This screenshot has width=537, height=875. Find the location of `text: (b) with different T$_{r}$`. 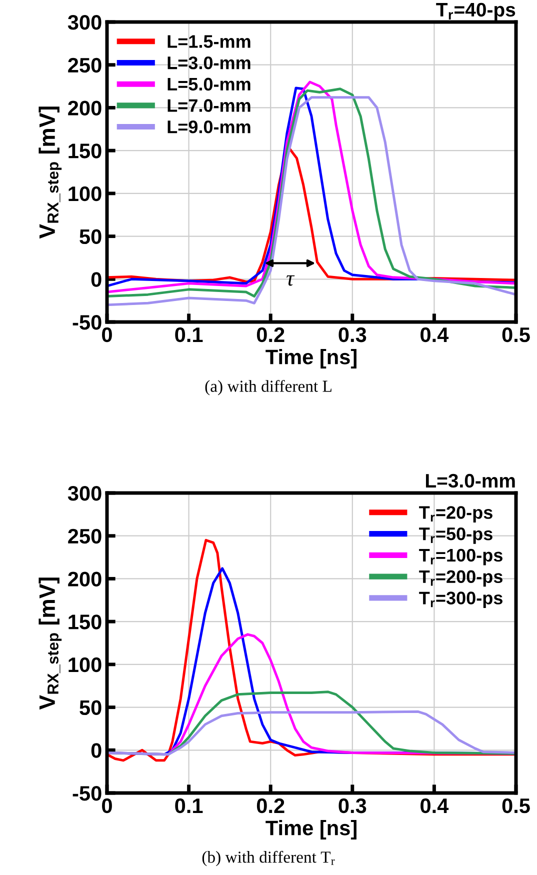

text: (b) with different T$_{r}$ is located at coordinates (268, 858).